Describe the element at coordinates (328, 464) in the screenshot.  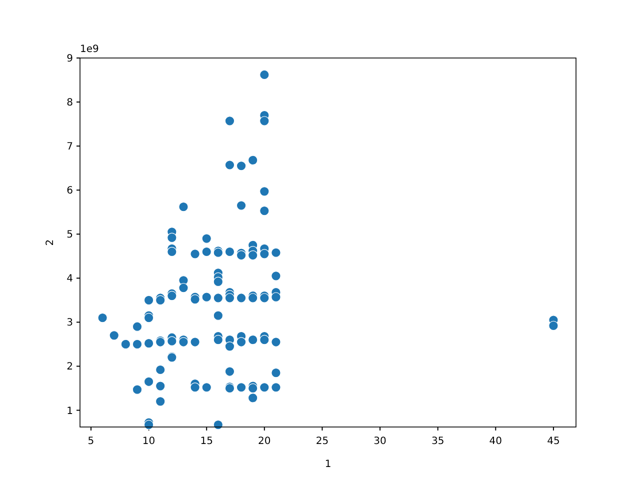
I see `x-axis-title: 1` at that location.